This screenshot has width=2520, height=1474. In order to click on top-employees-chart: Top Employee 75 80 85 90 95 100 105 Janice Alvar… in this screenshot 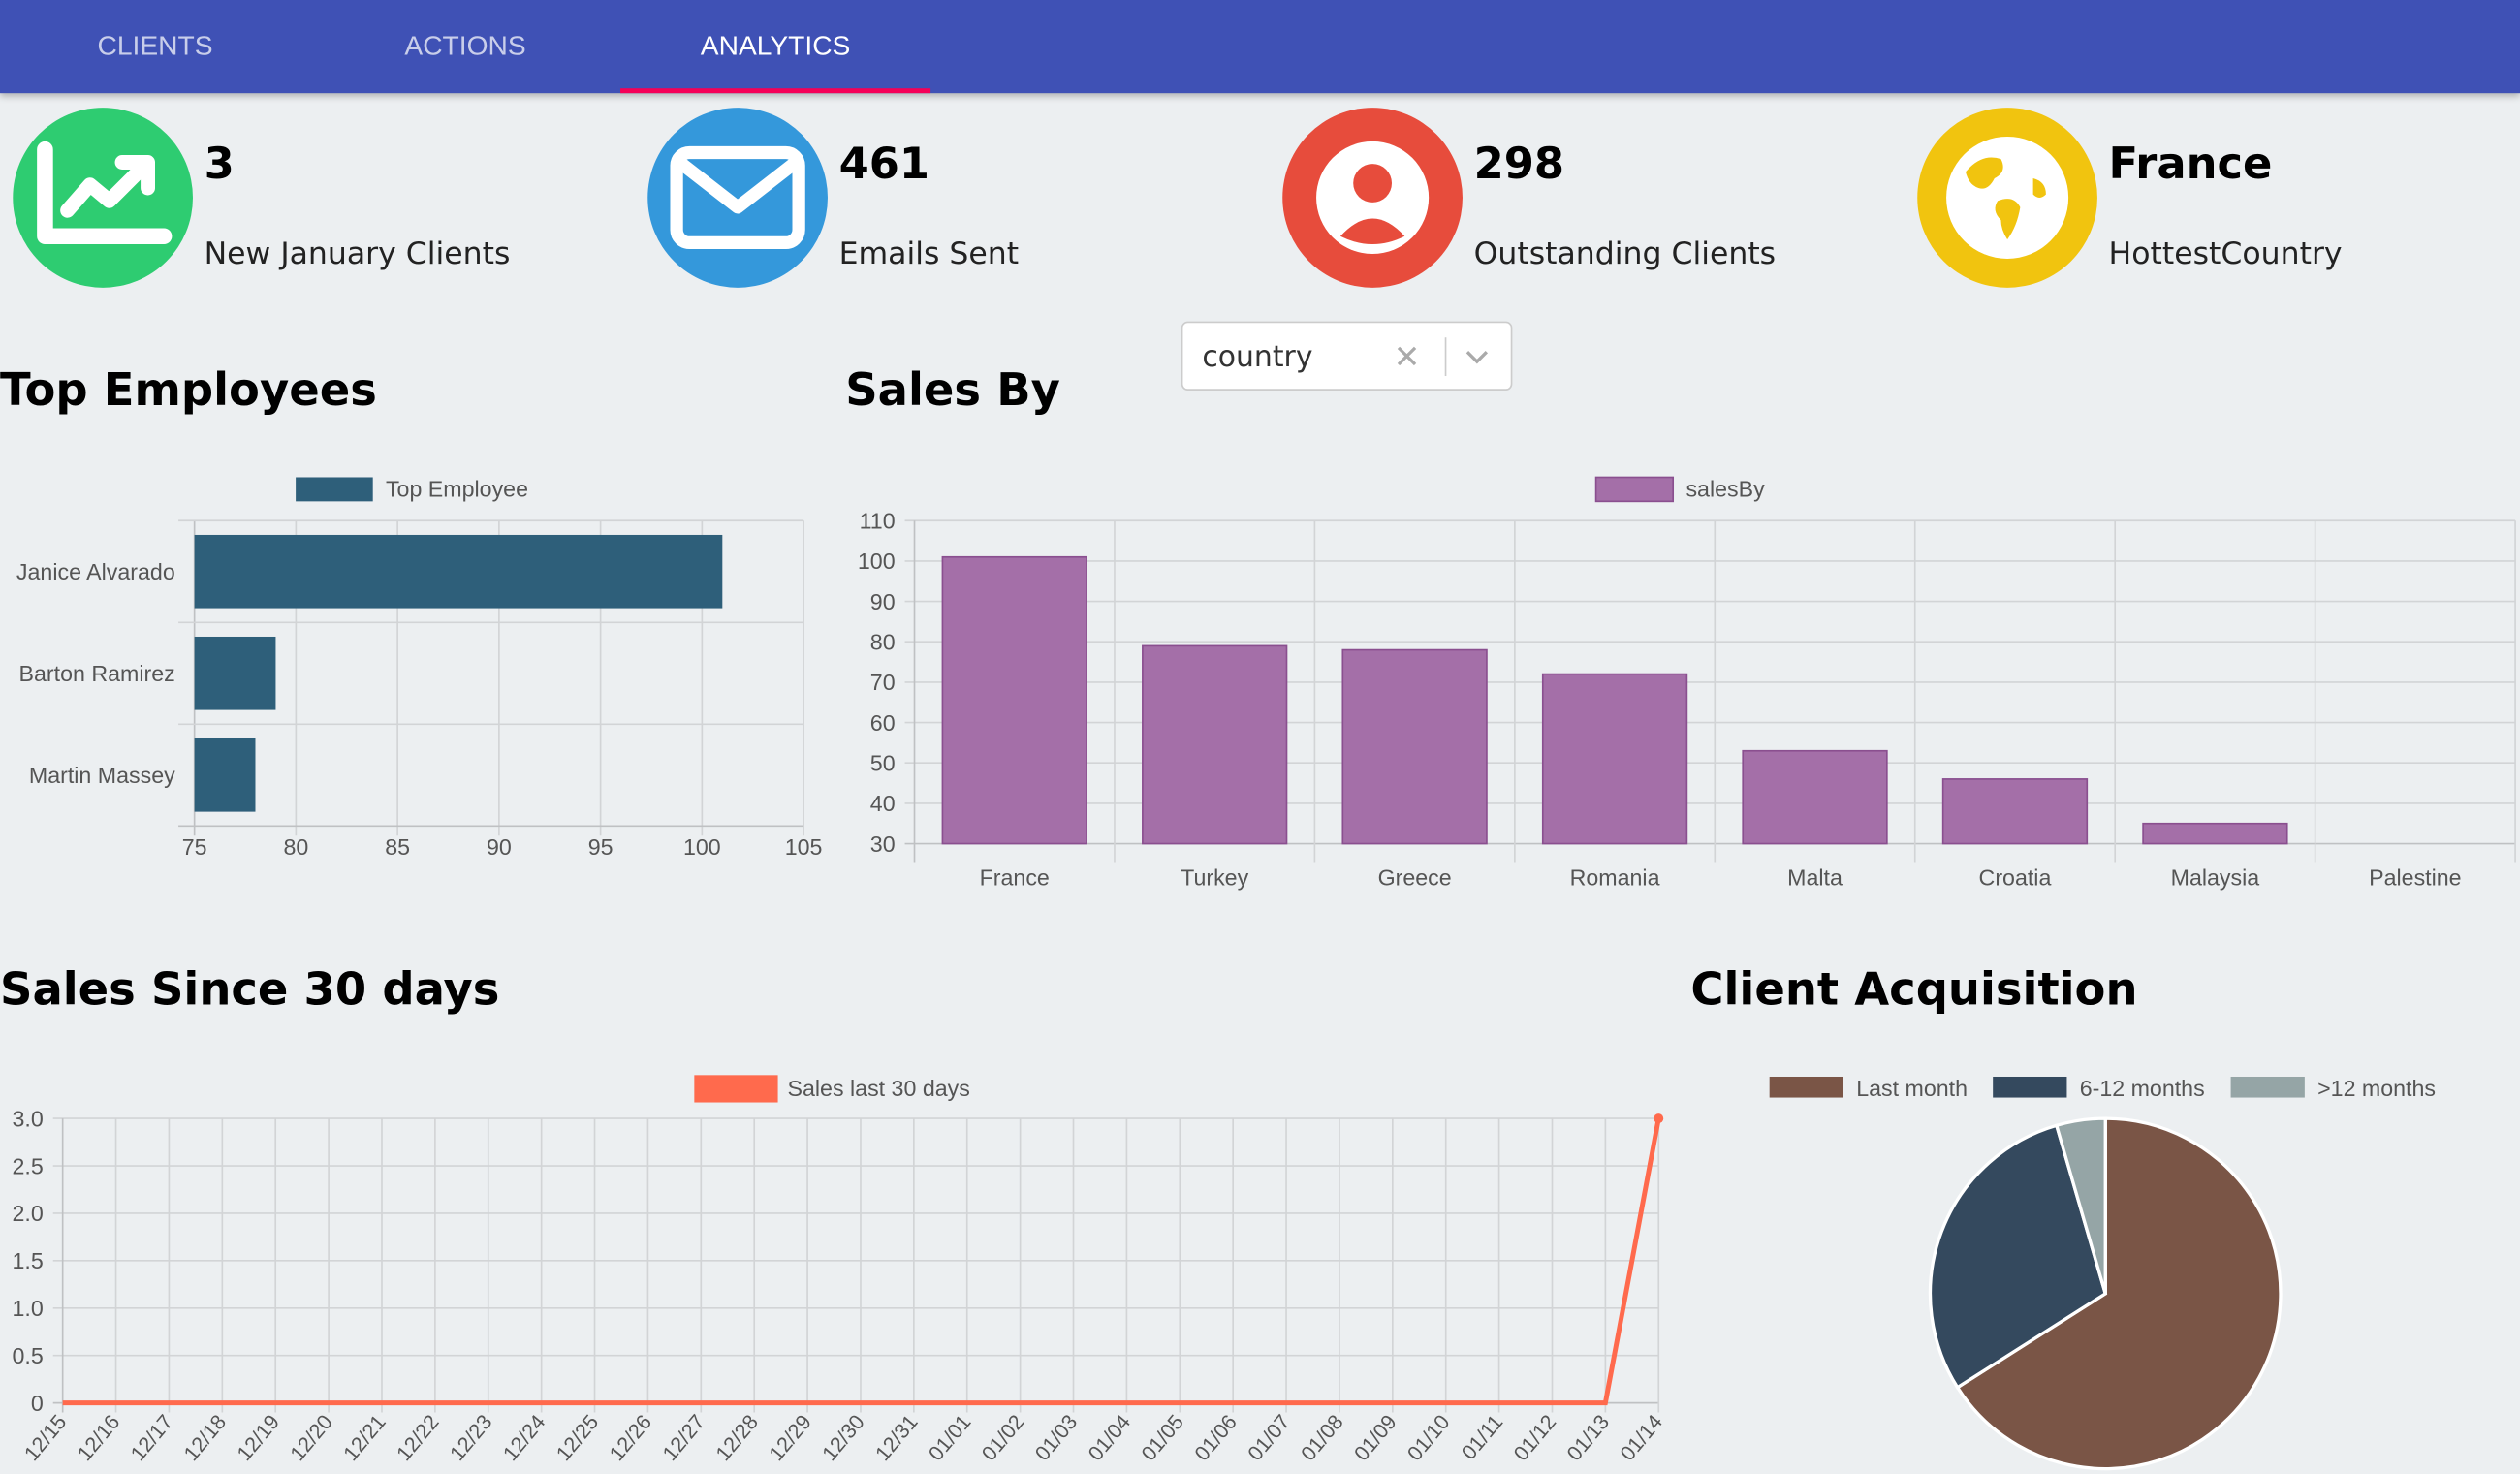, I will do `click(420, 668)`.